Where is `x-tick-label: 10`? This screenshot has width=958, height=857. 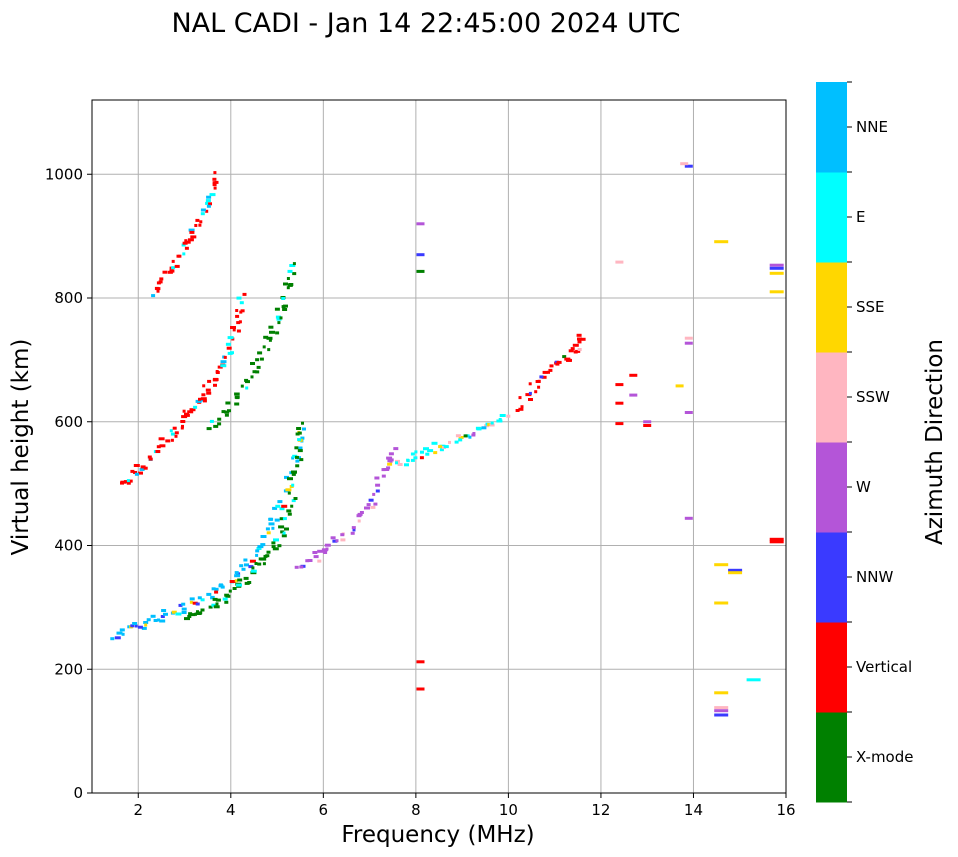 x-tick-label: 10 is located at coordinates (508, 810).